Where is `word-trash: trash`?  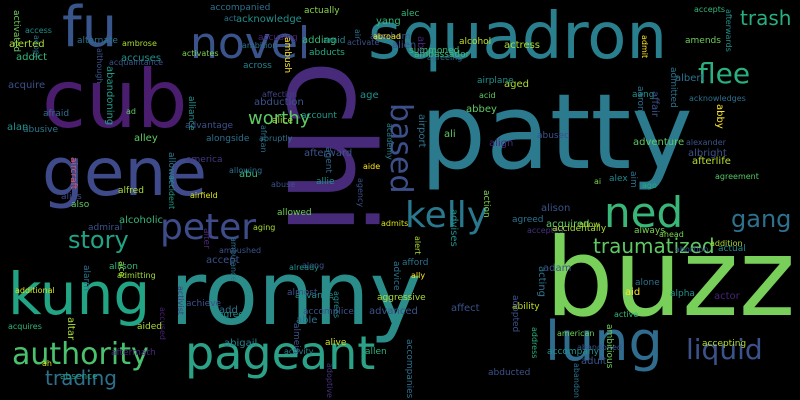 word-trash: trash is located at coordinates (766, 18).